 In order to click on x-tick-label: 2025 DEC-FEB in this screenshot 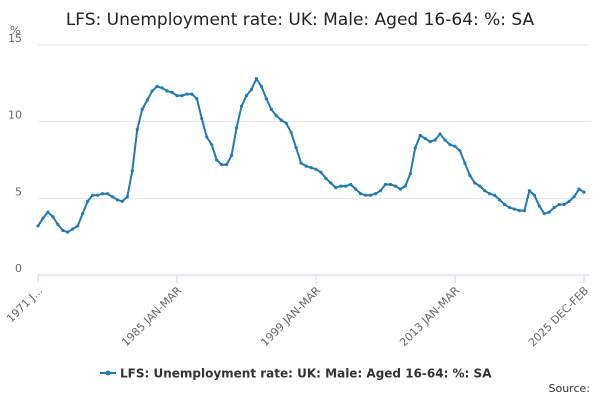, I will do `click(558, 316)`.